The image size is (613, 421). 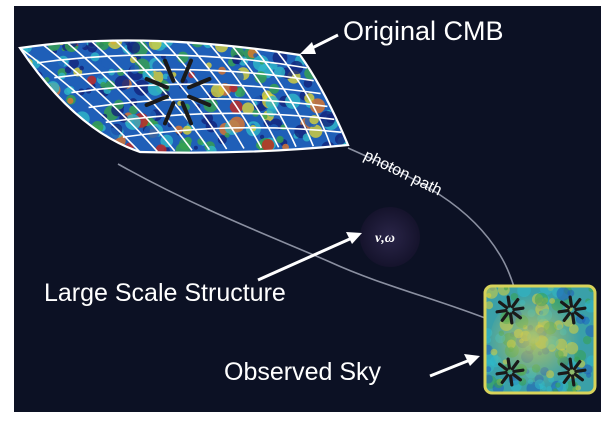 I want to click on arrow-icon-cmb, so click(x=319, y=43).